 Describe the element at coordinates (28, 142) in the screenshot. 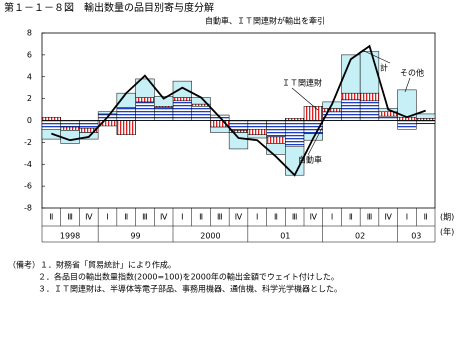

I see `y-tick-label: -2` at that location.